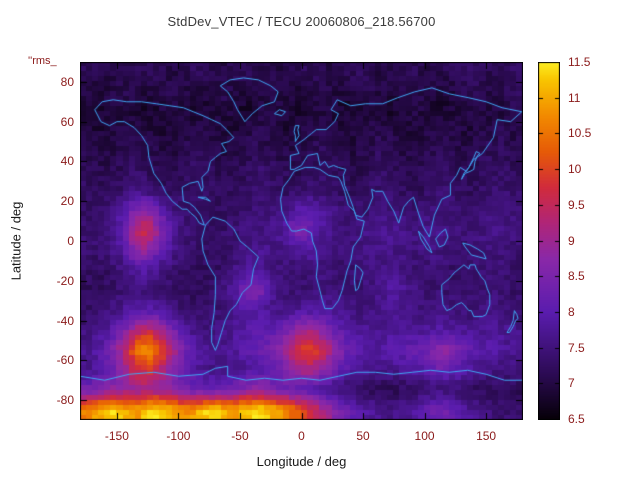  What do you see at coordinates (240, 436) in the screenshot?
I see `x-tick-label: -50` at bounding box center [240, 436].